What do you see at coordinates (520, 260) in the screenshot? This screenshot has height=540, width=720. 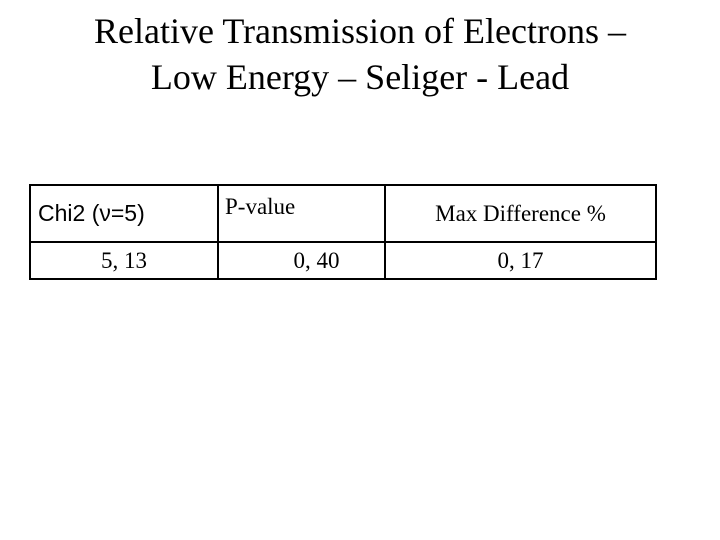 I see `cell-max-difference: 0, 17` at bounding box center [520, 260].